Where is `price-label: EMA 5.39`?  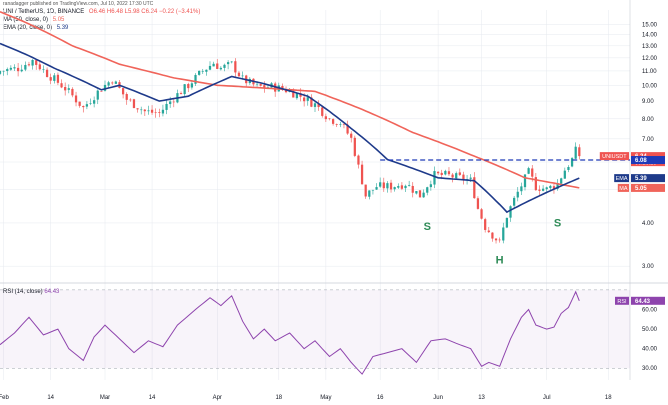 price-label: EMA 5.39 is located at coordinates (639, 178).